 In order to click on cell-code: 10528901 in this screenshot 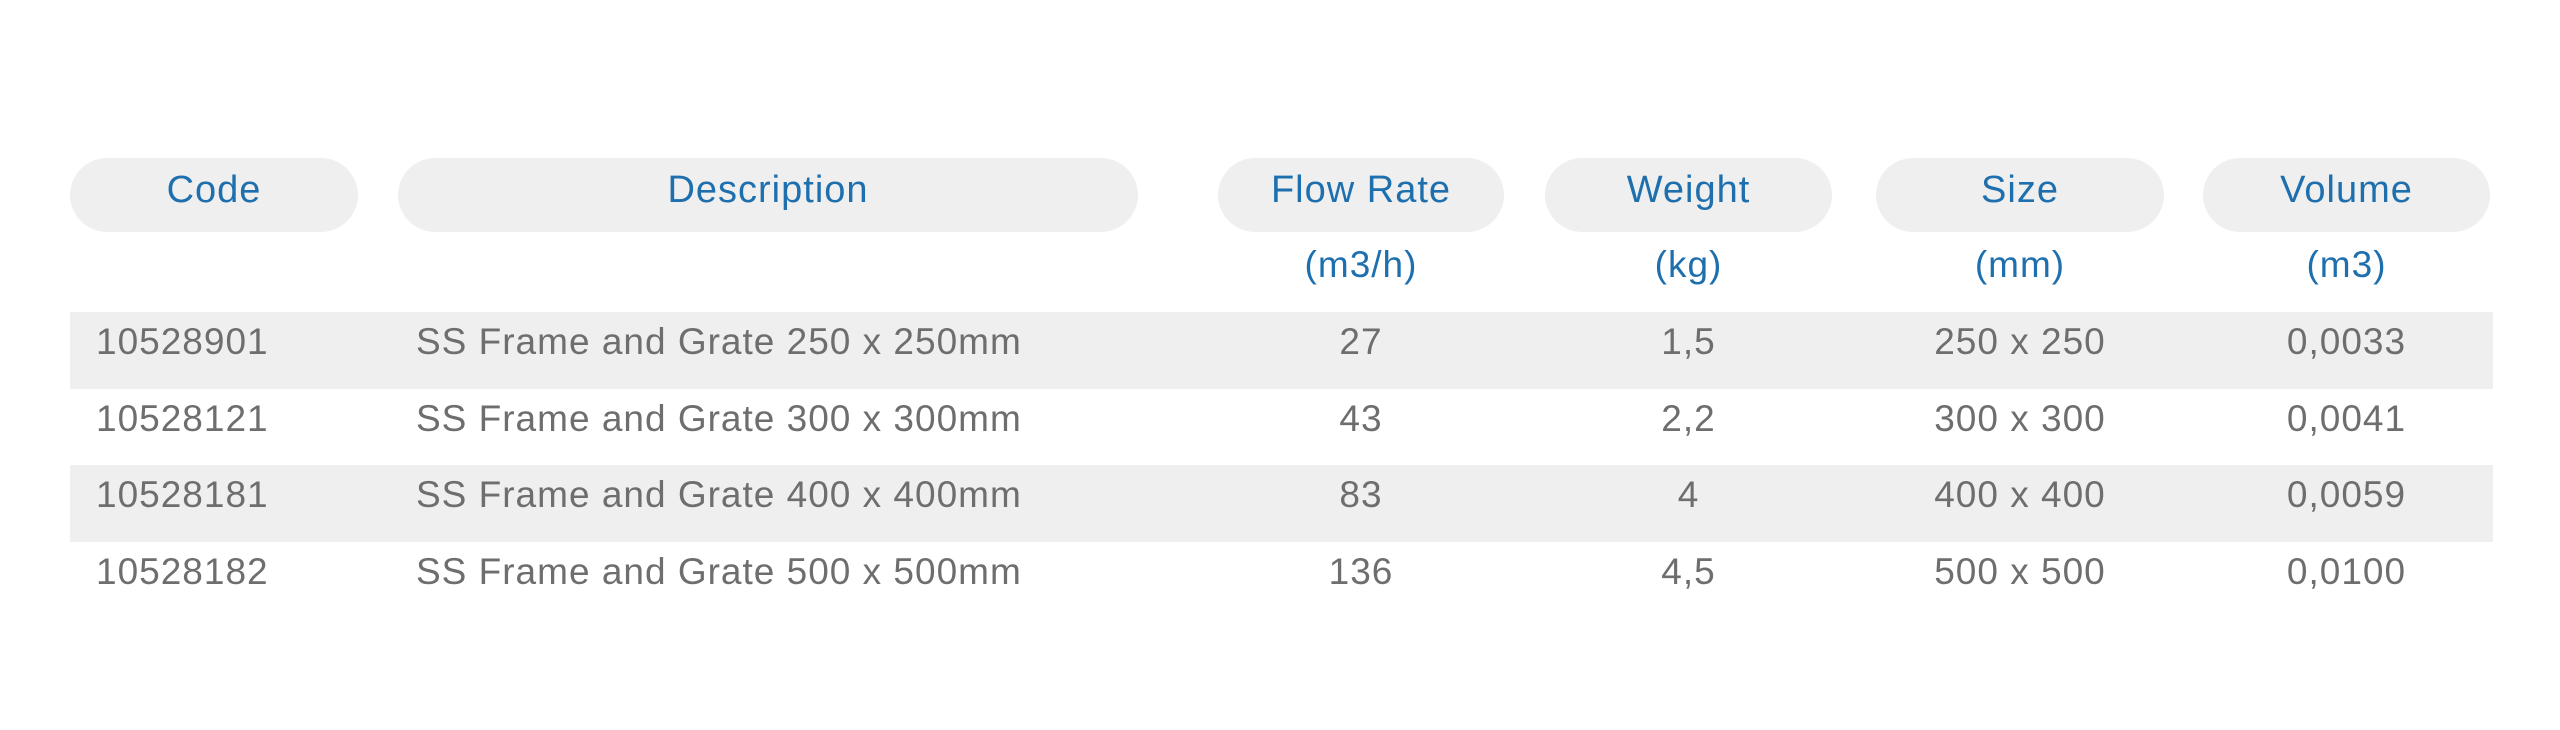, I will do `click(182, 341)`.